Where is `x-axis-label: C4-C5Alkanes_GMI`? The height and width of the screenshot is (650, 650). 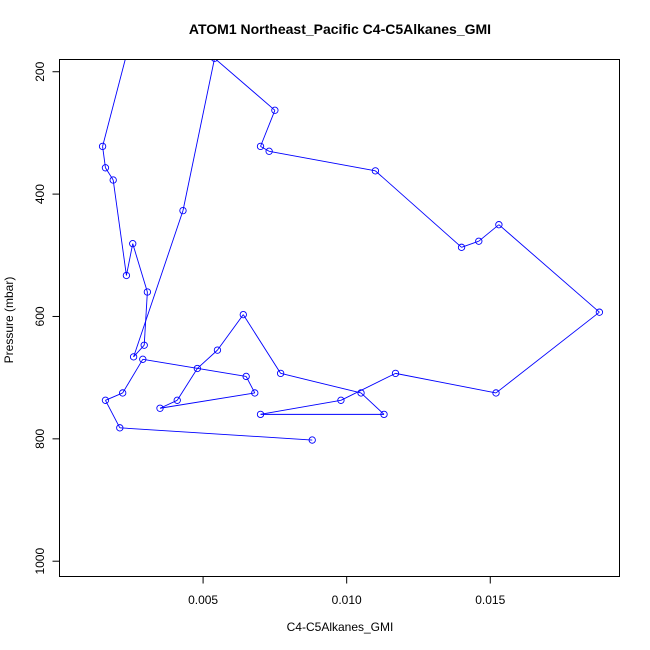 x-axis-label: C4-C5Alkanes_GMI is located at coordinates (340, 627).